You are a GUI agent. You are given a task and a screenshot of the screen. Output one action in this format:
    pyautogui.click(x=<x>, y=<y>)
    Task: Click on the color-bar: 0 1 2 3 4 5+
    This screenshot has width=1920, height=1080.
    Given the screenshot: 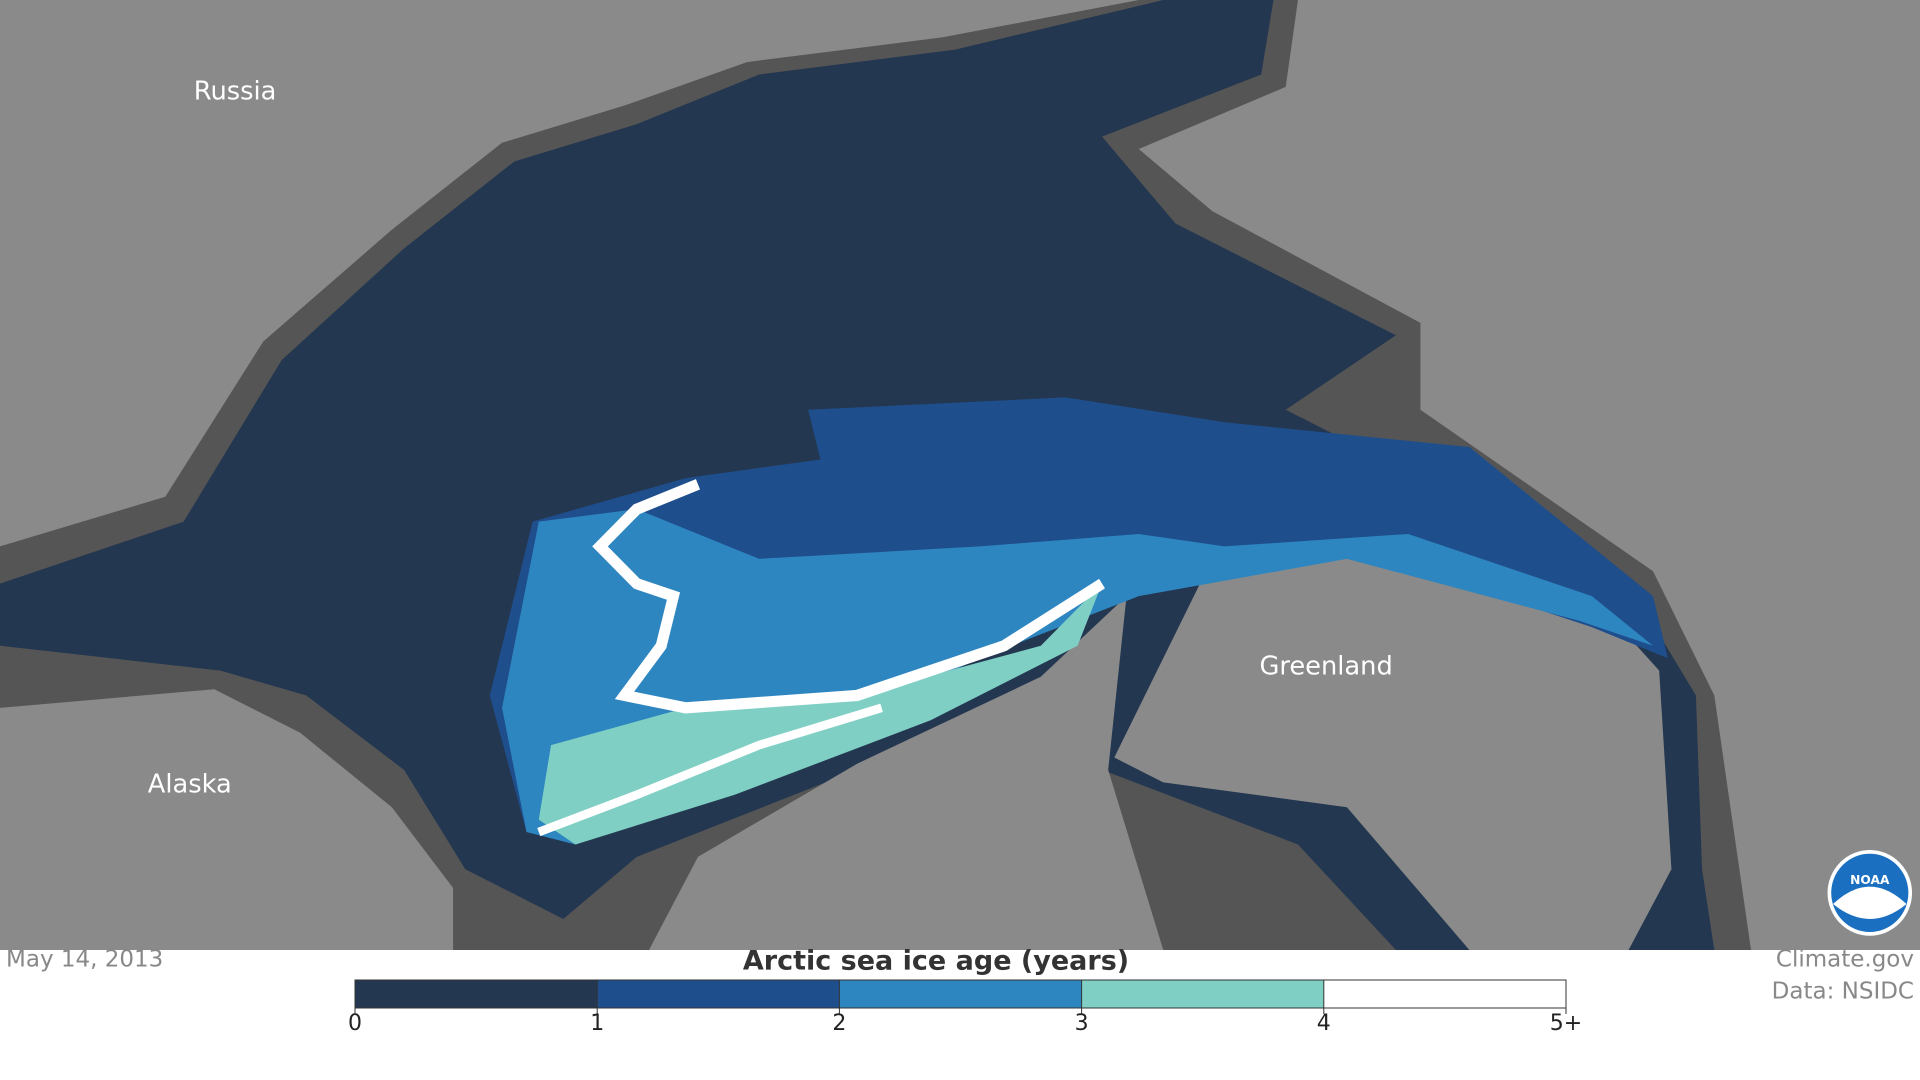 What is the action you would take?
    pyautogui.click(x=965, y=1007)
    